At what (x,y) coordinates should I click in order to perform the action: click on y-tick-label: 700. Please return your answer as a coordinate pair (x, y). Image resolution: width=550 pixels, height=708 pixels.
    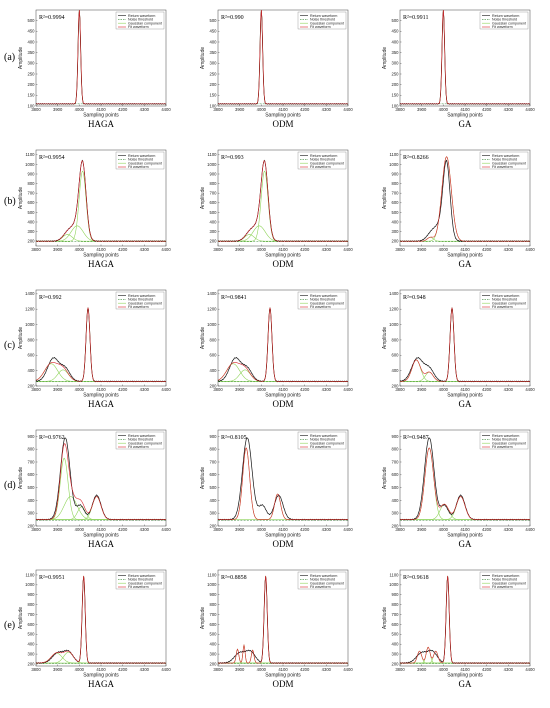
    Looking at the image, I should click on (396, 461).